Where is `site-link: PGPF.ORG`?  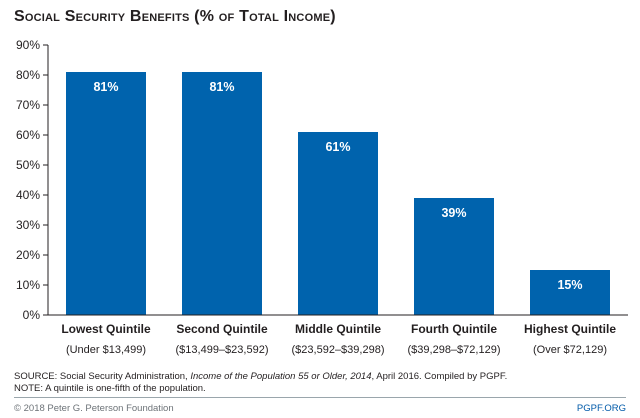
site-link: PGPF.ORG is located at coordinates (601, 408).